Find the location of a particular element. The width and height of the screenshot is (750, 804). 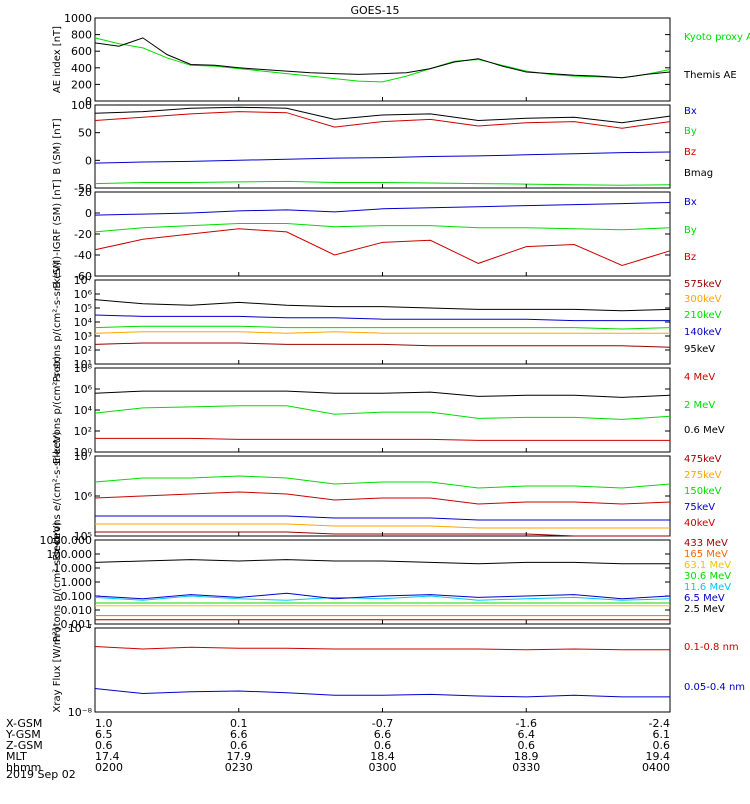

y-tick-label: 10⁶ is located at coordinates (83, 294).